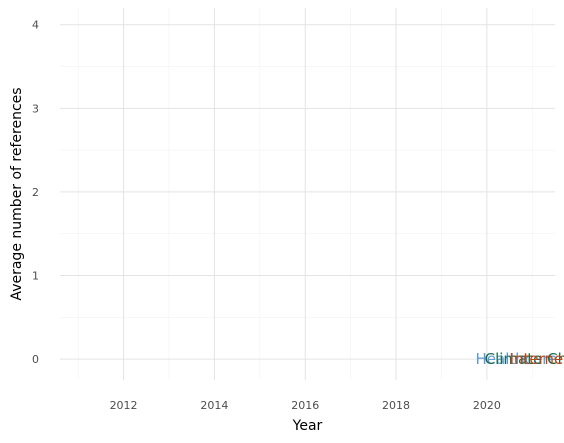 The height and width of the screenshot is (443, 564). I want to click on y-tick-label: 4, so click(35, 25).